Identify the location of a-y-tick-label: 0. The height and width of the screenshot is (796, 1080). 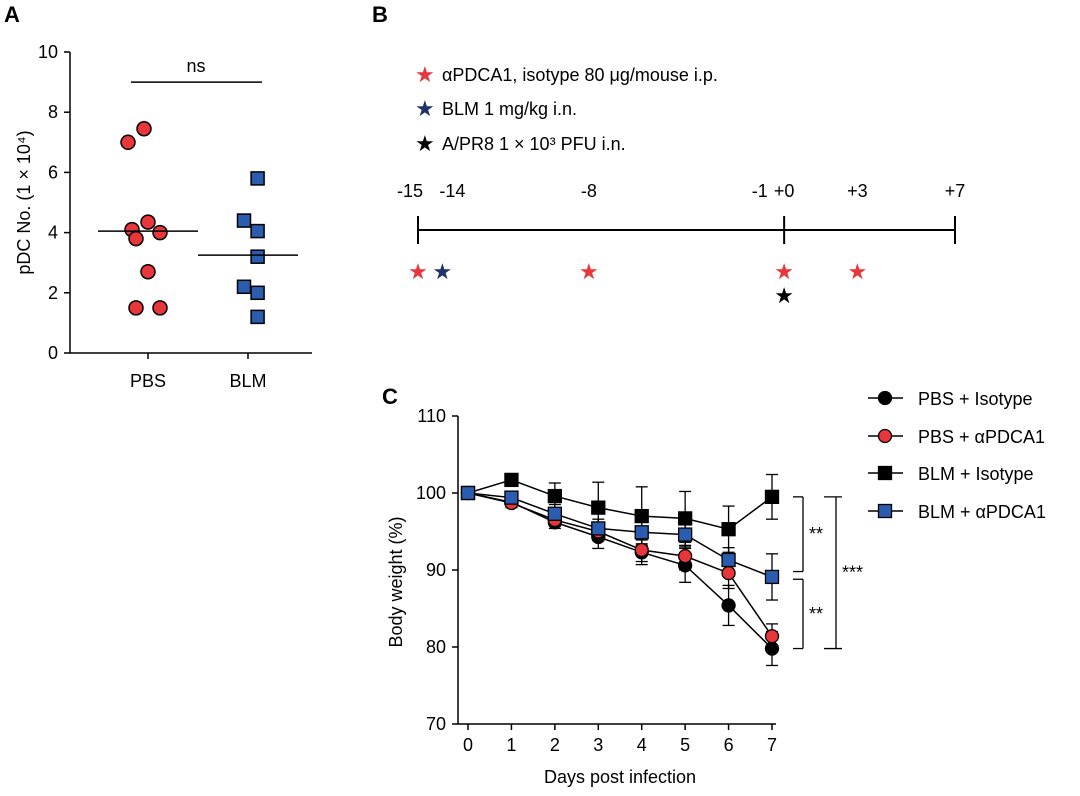
(53, 353).